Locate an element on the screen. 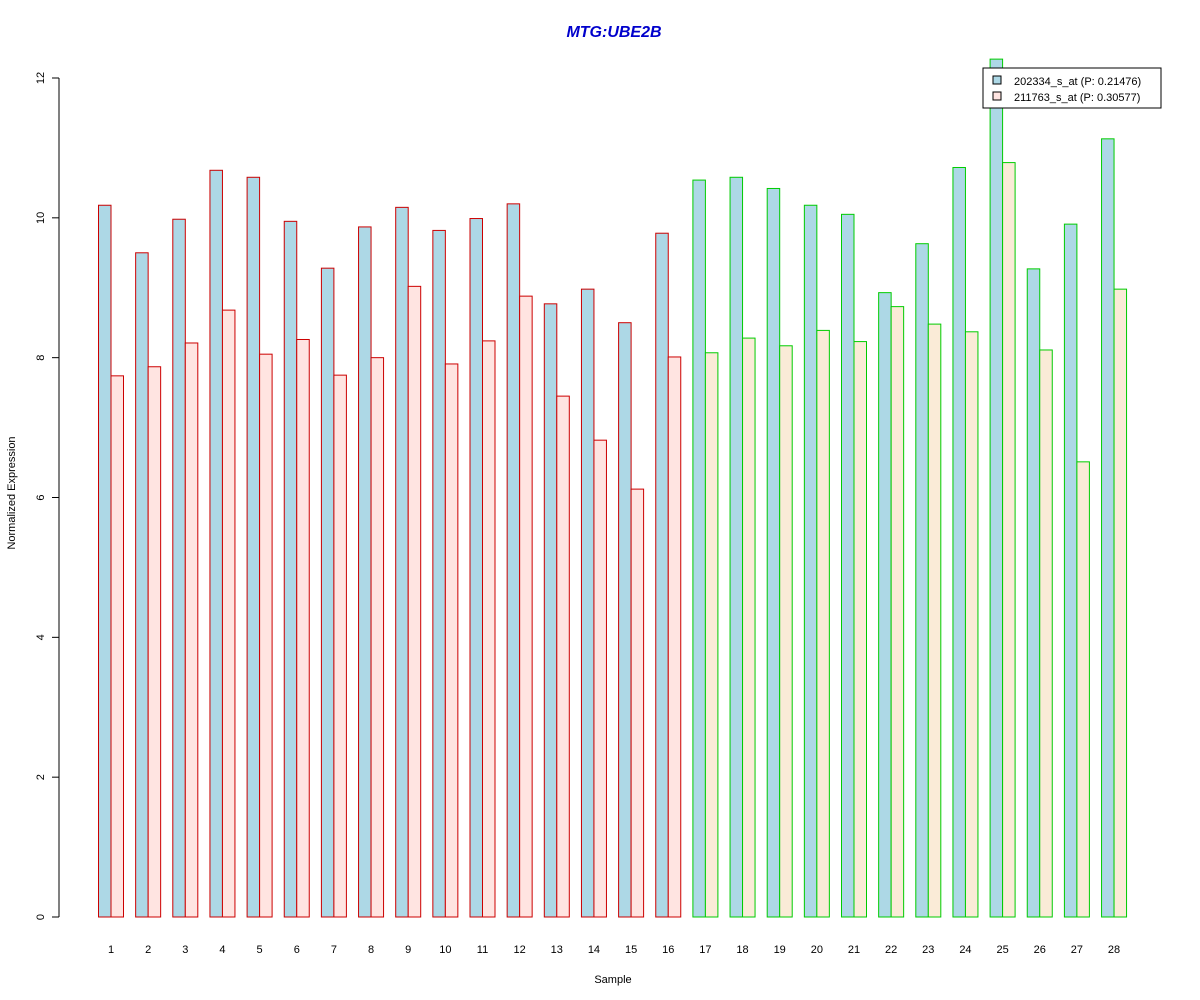  x-tick-label: 17 is located at coordinates (705, 950).